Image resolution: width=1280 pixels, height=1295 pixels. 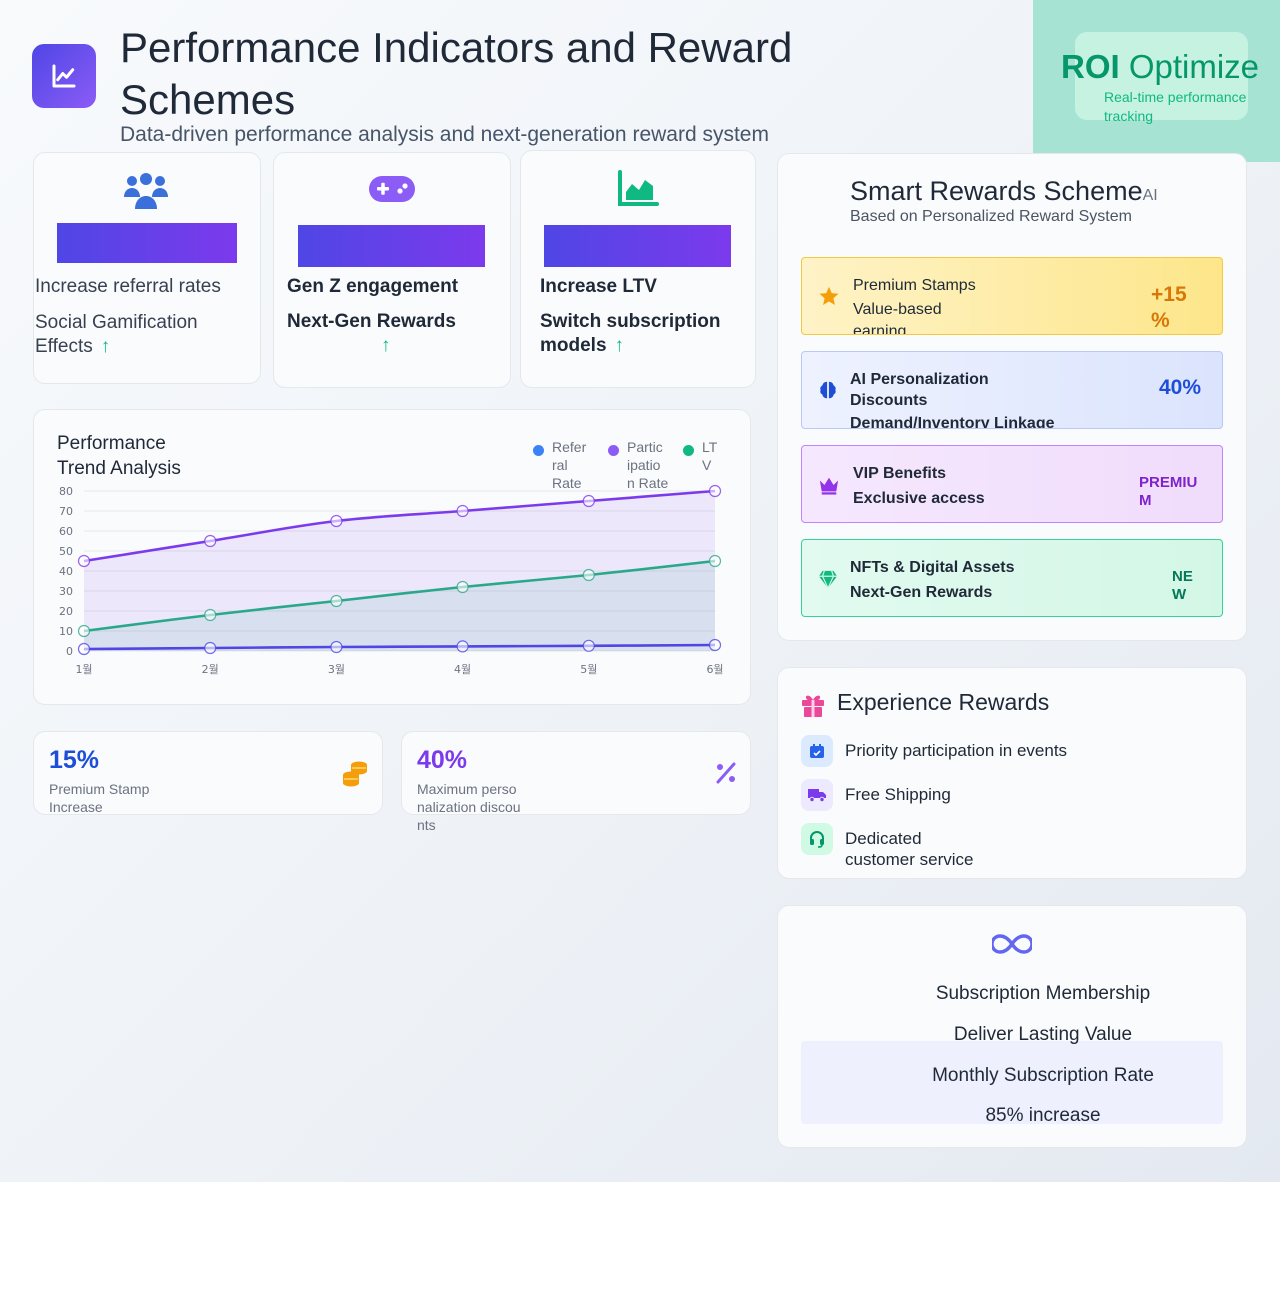 What do you see at coordinates (828, 390) in the screenshot?
I see `brain-icon` at bounding box center [828, 390].